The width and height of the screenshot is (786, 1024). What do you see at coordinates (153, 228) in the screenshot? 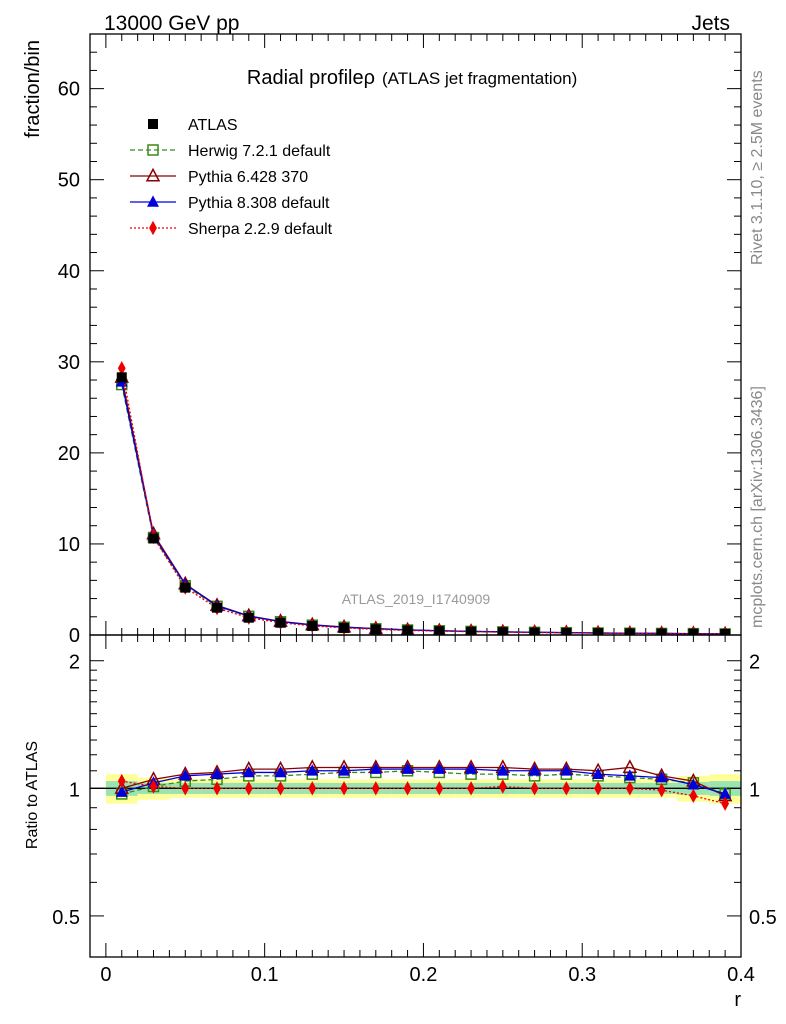
I see `legend-marker-sherpa-2-2-9-default` at bounding box center [153, 228].